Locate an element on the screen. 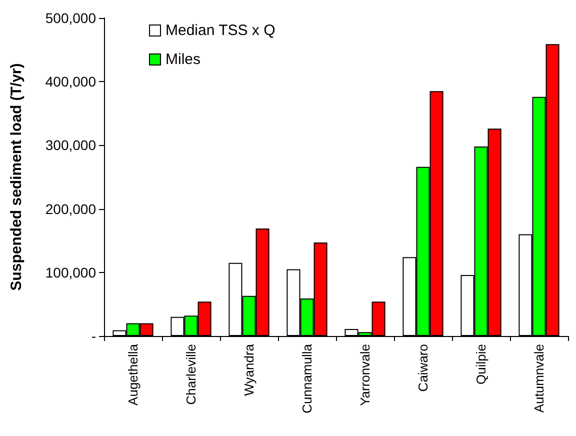 This screenshot has height=436, width=576. x-tick-label: Autumnvale is located at coordinates (539, 378).